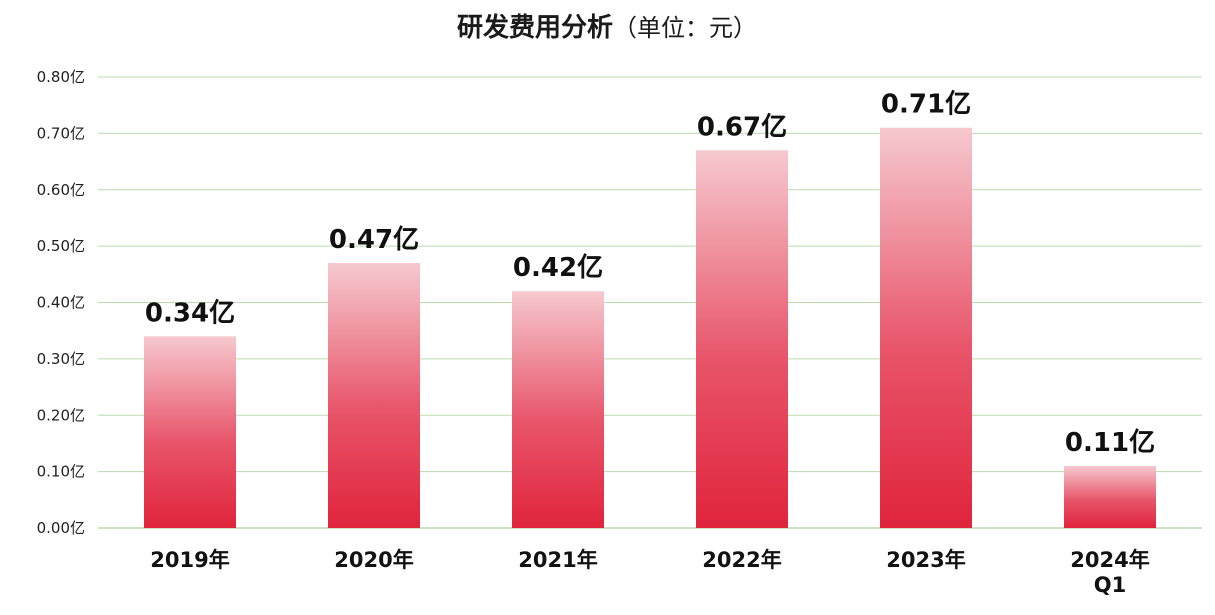 Image resolution: width=1215 pixels, height=615 pixels. I want to click on y-tick-label: 0.60亿, so click(61, 190).